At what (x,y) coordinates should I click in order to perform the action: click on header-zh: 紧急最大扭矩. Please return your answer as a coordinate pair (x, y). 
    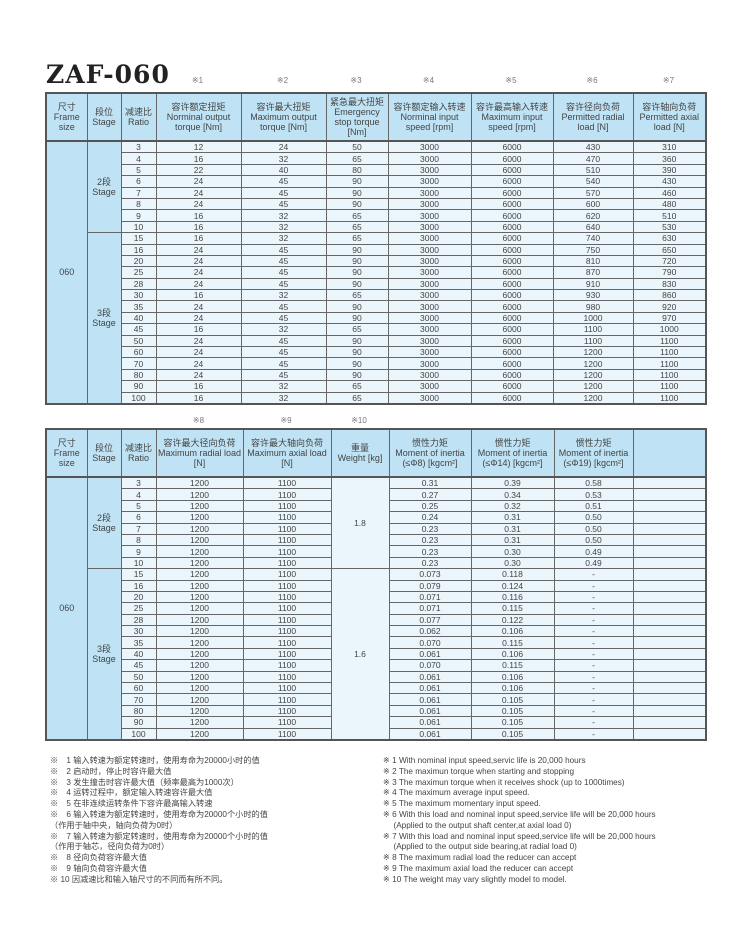
    Looking at the image, I should click on (356, 102).